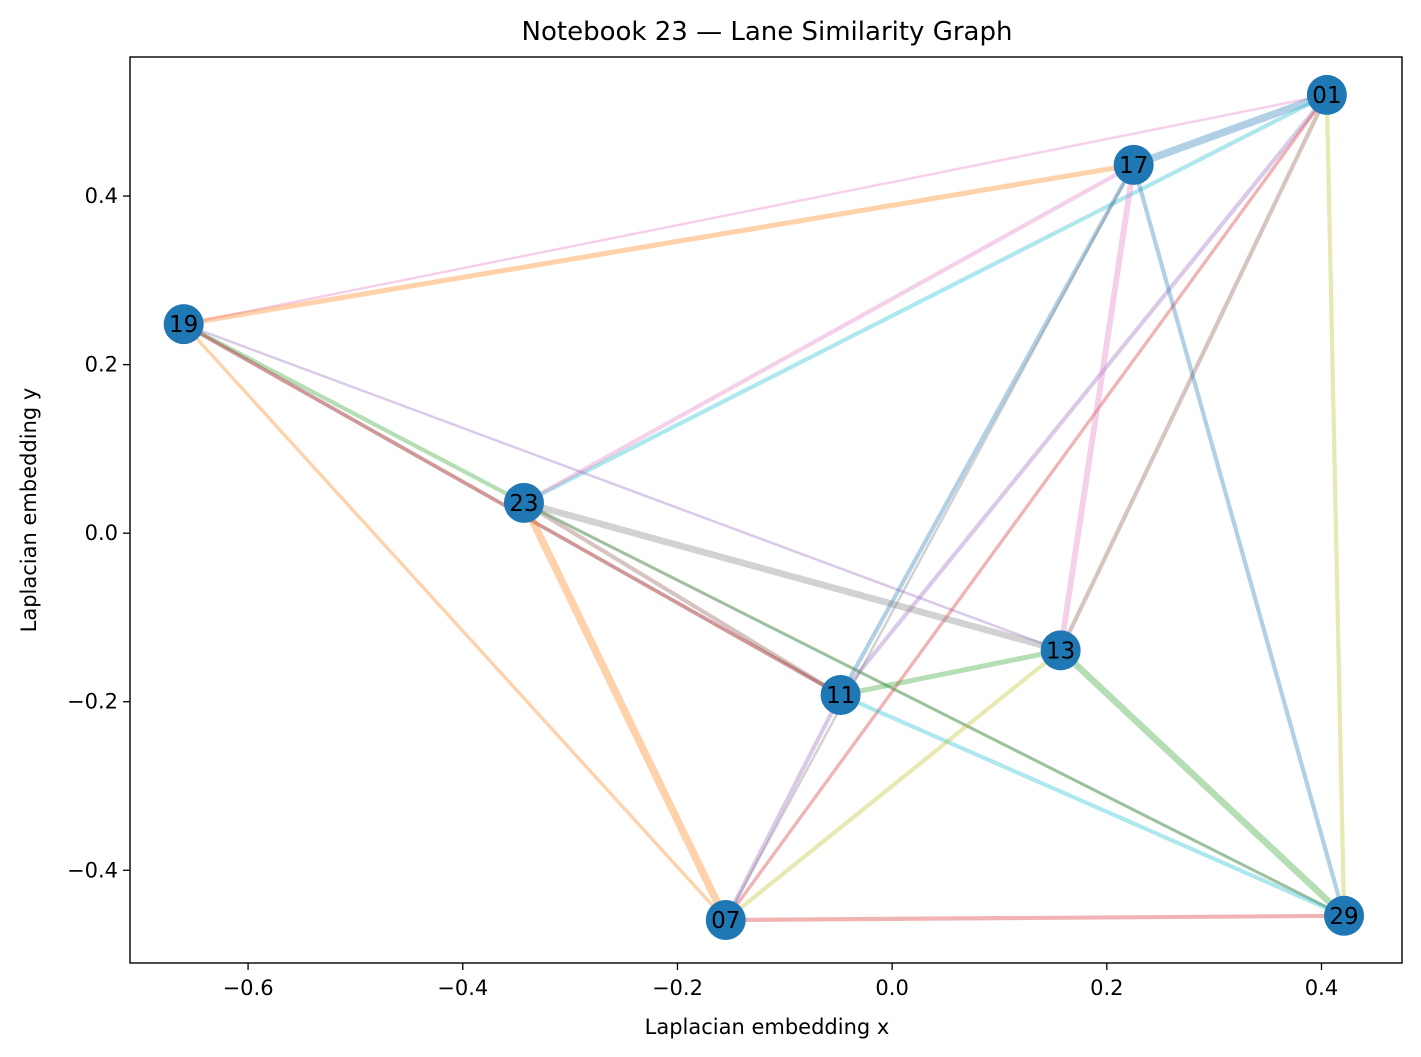  I want to click on node-label-19: 19, so click(183, 325).